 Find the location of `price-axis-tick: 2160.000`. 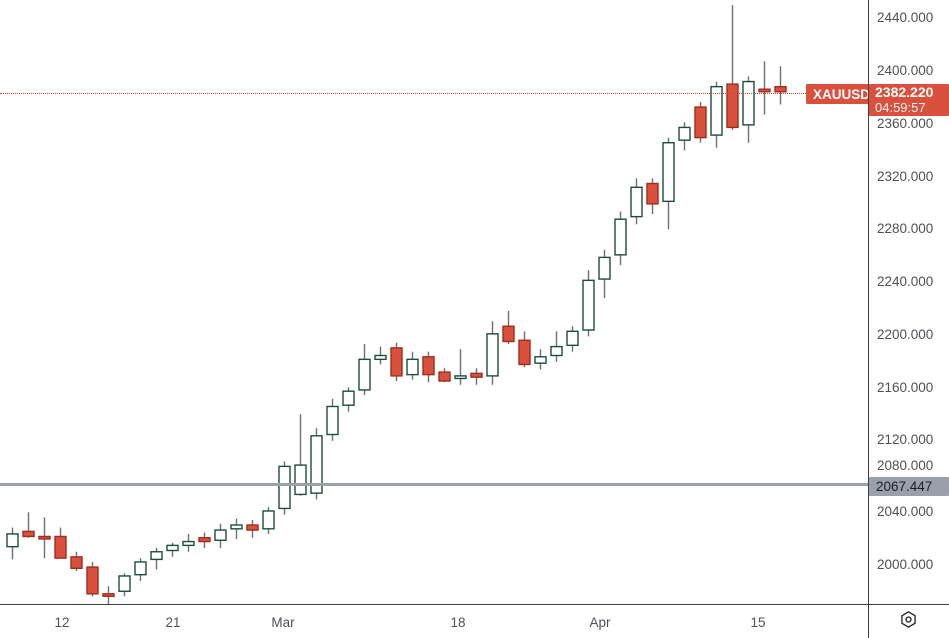

price-axis-tick: 2160.000 is located at coordinates (905, 387).